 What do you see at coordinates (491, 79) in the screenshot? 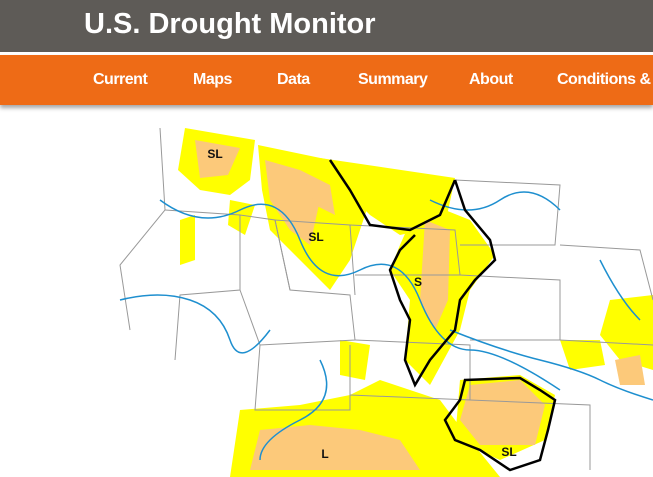
I see `nav-link: About` at bounding box center [491, 79].